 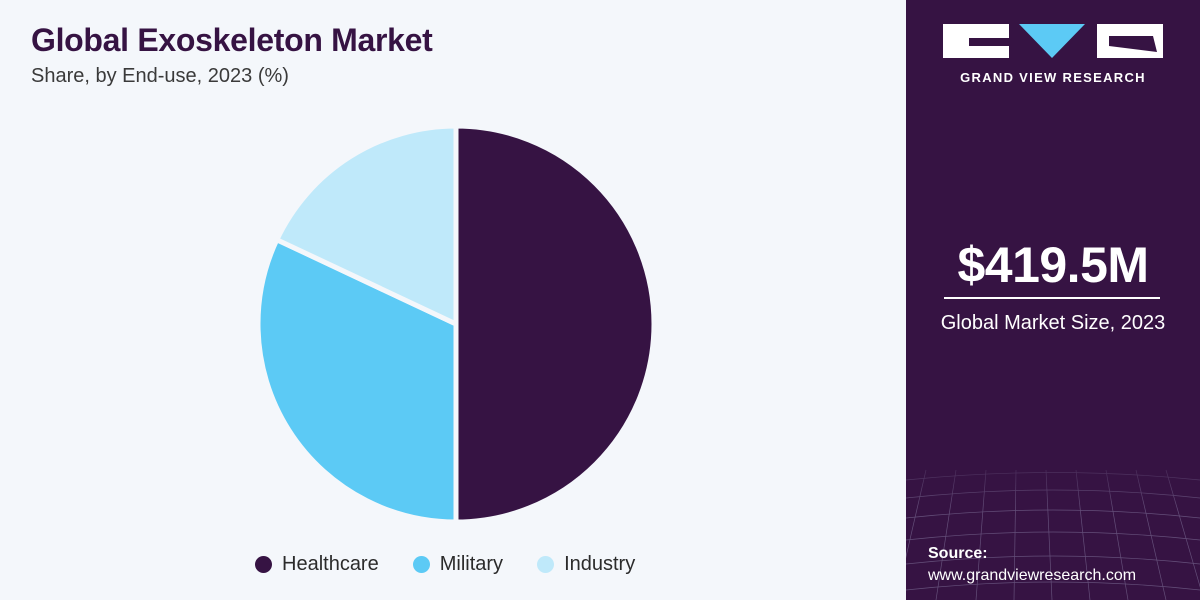 I want to click on source-label: Source:, so click(x=958, y=553).